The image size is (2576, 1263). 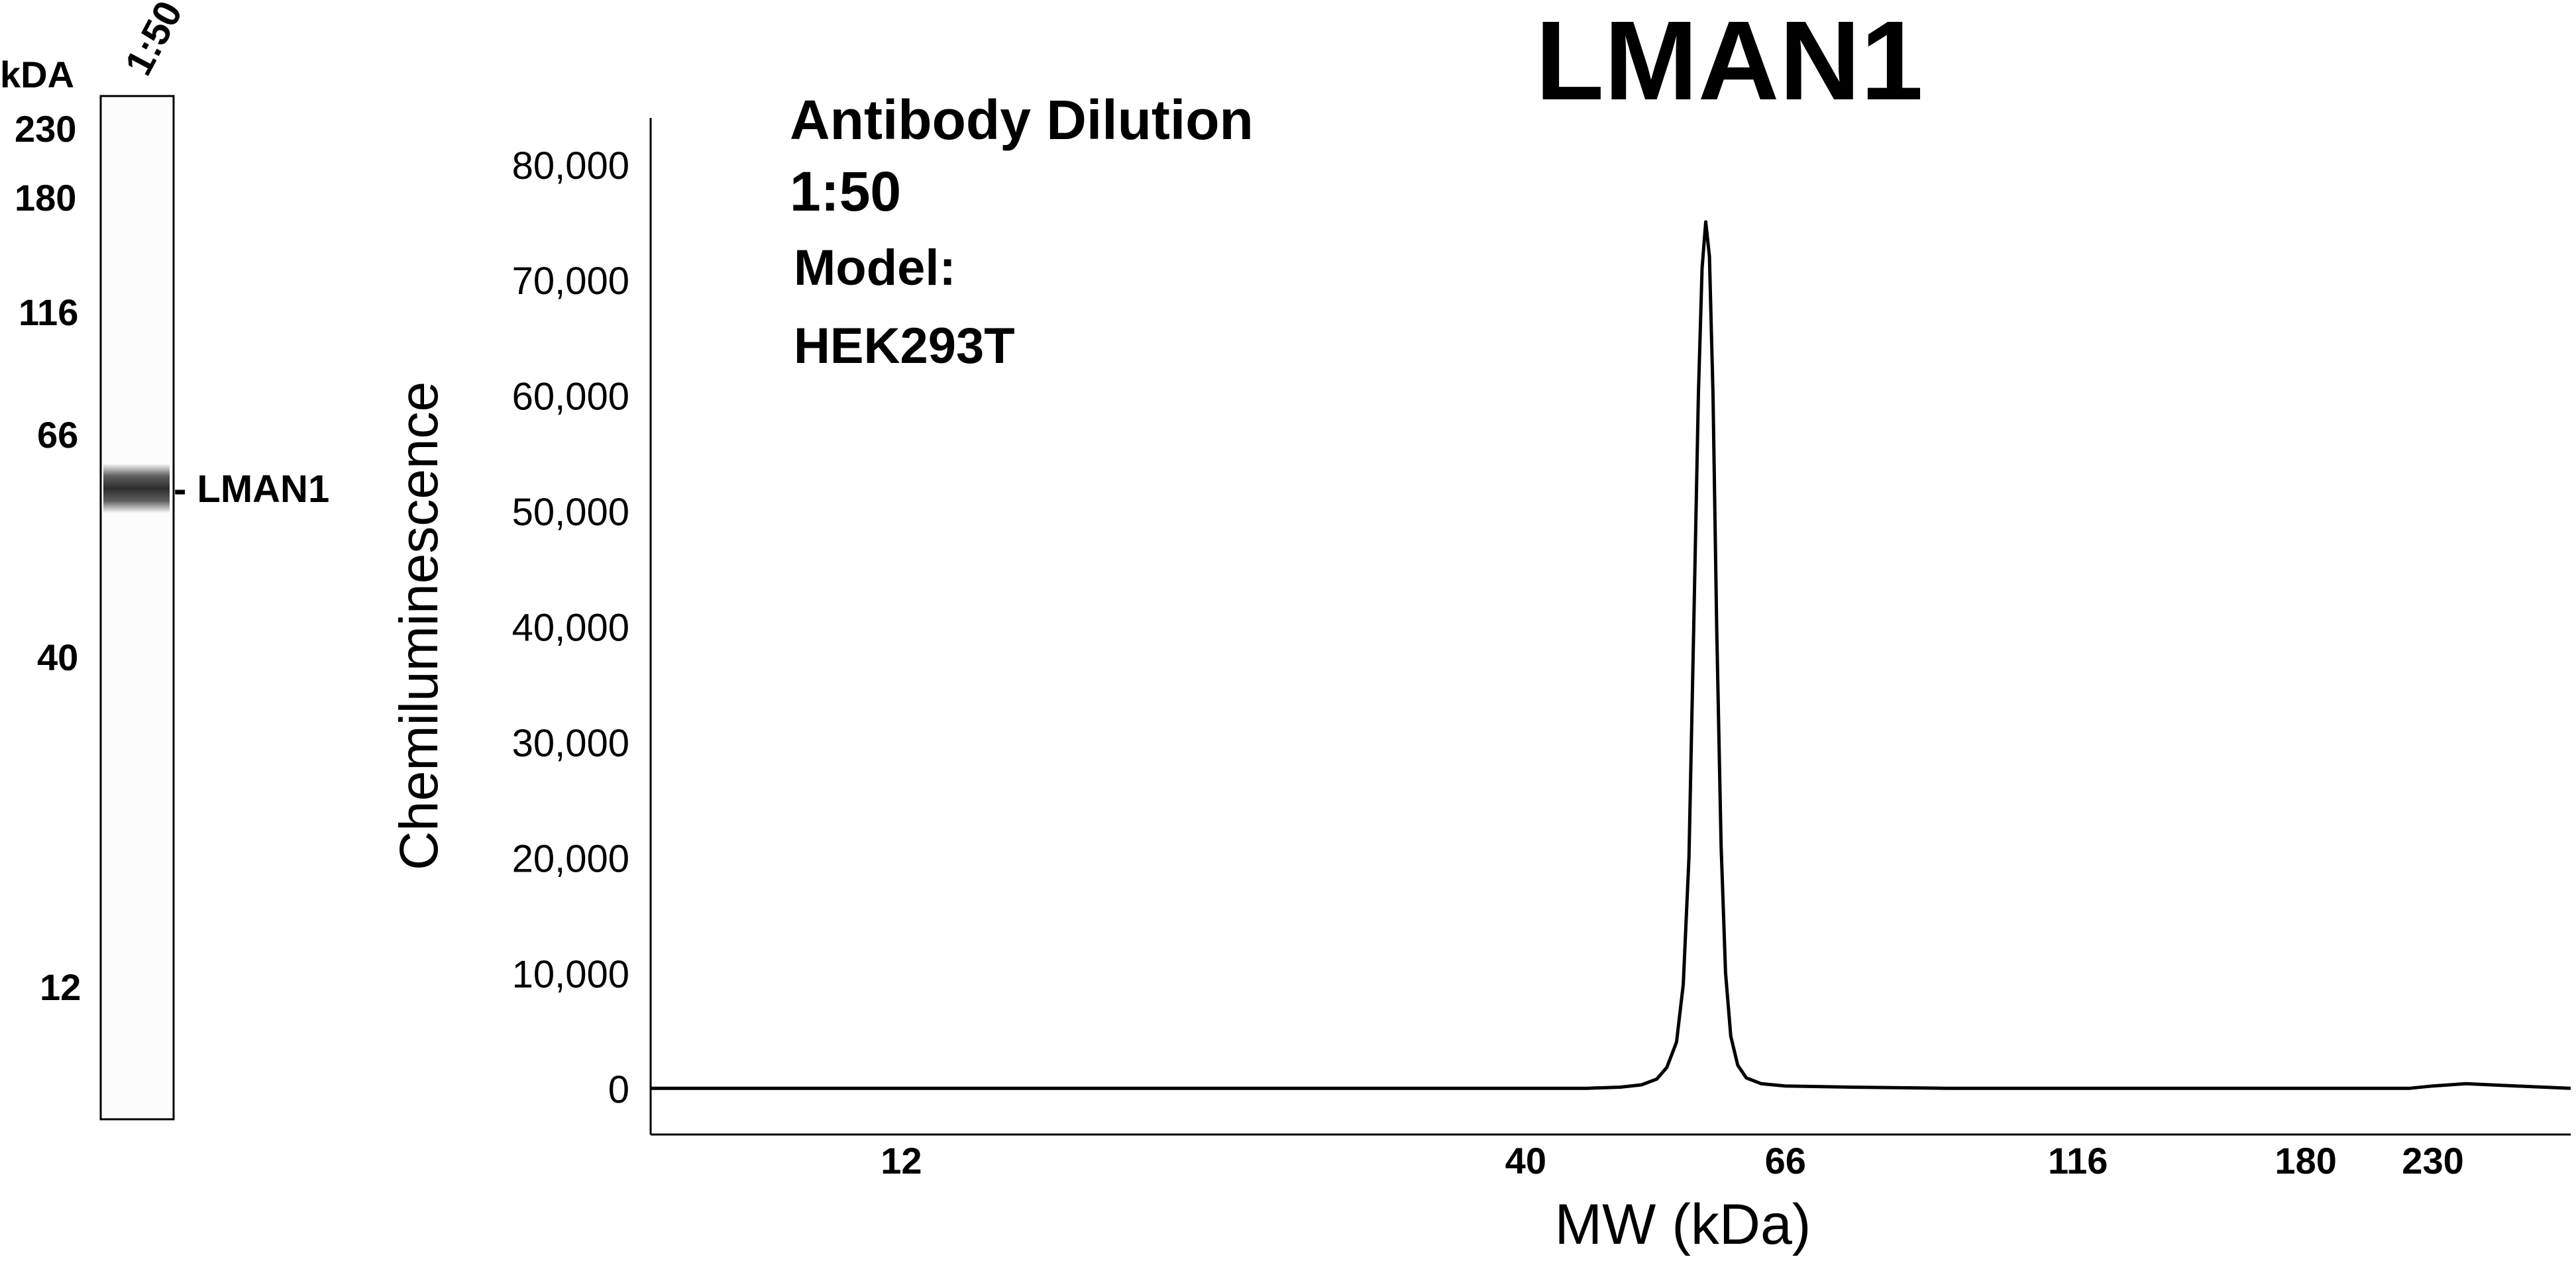 What do you see at coordinates (1683, 1224) in the screenshot?
I see `x-axis-label: MW (kDa)` at bounding box center [1683, 1224].